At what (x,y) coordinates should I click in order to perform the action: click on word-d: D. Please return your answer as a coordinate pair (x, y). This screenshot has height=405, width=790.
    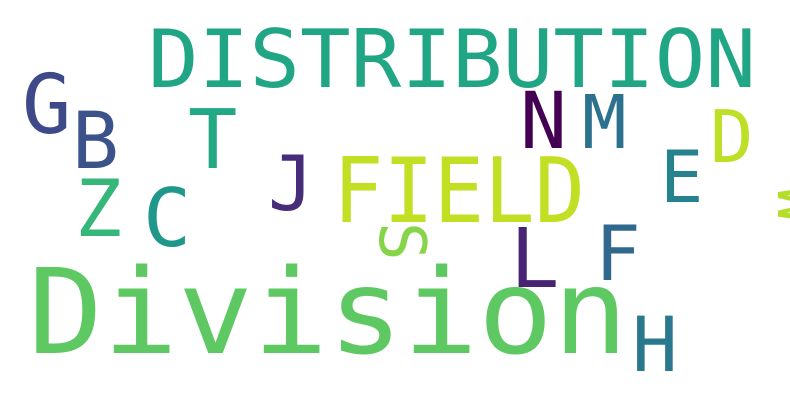
    Looking at the image, I should click on (731, 137).